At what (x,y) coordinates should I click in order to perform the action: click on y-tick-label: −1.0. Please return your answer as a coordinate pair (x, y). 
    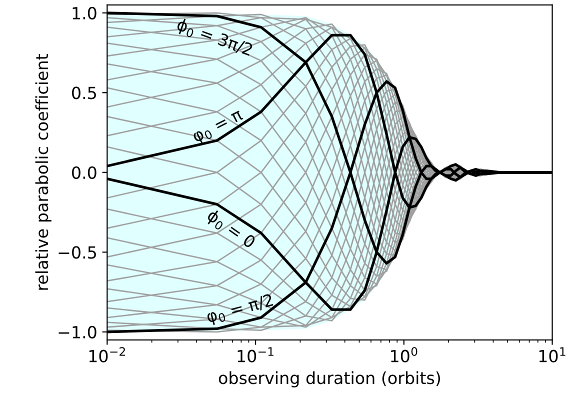
    Looking at the image, I should click on (77, 332).